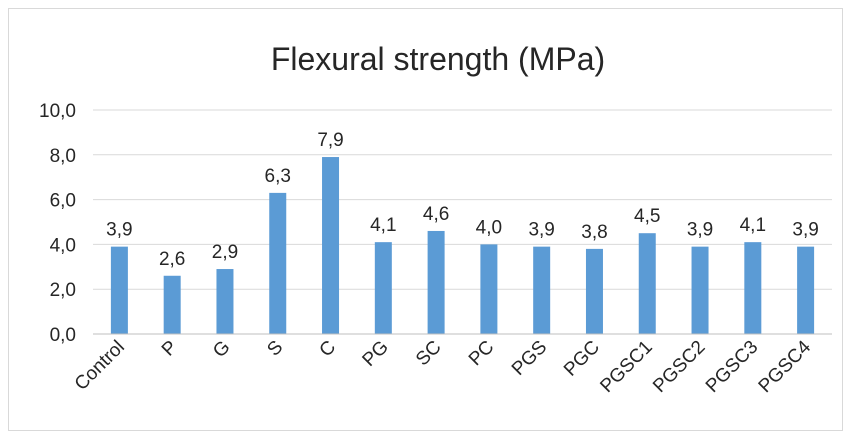  Describe the element at coordinates (438, 59) in the screenshot. I see `chart-title: Flexural strength (MPa)` at that location.